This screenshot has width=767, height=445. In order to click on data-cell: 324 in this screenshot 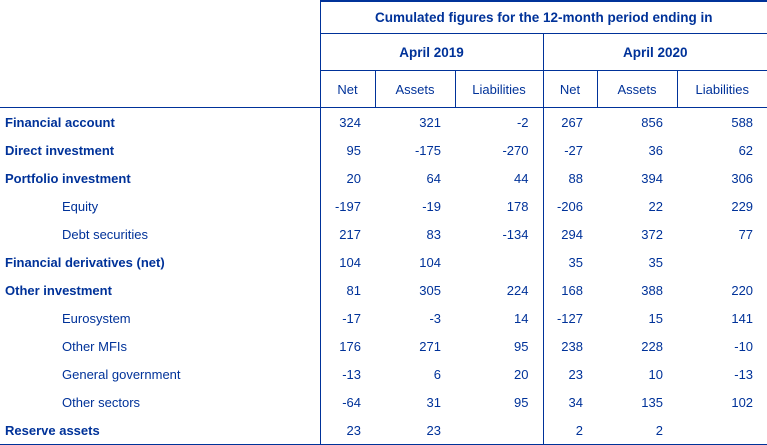, I will do `click(347, 121)`.